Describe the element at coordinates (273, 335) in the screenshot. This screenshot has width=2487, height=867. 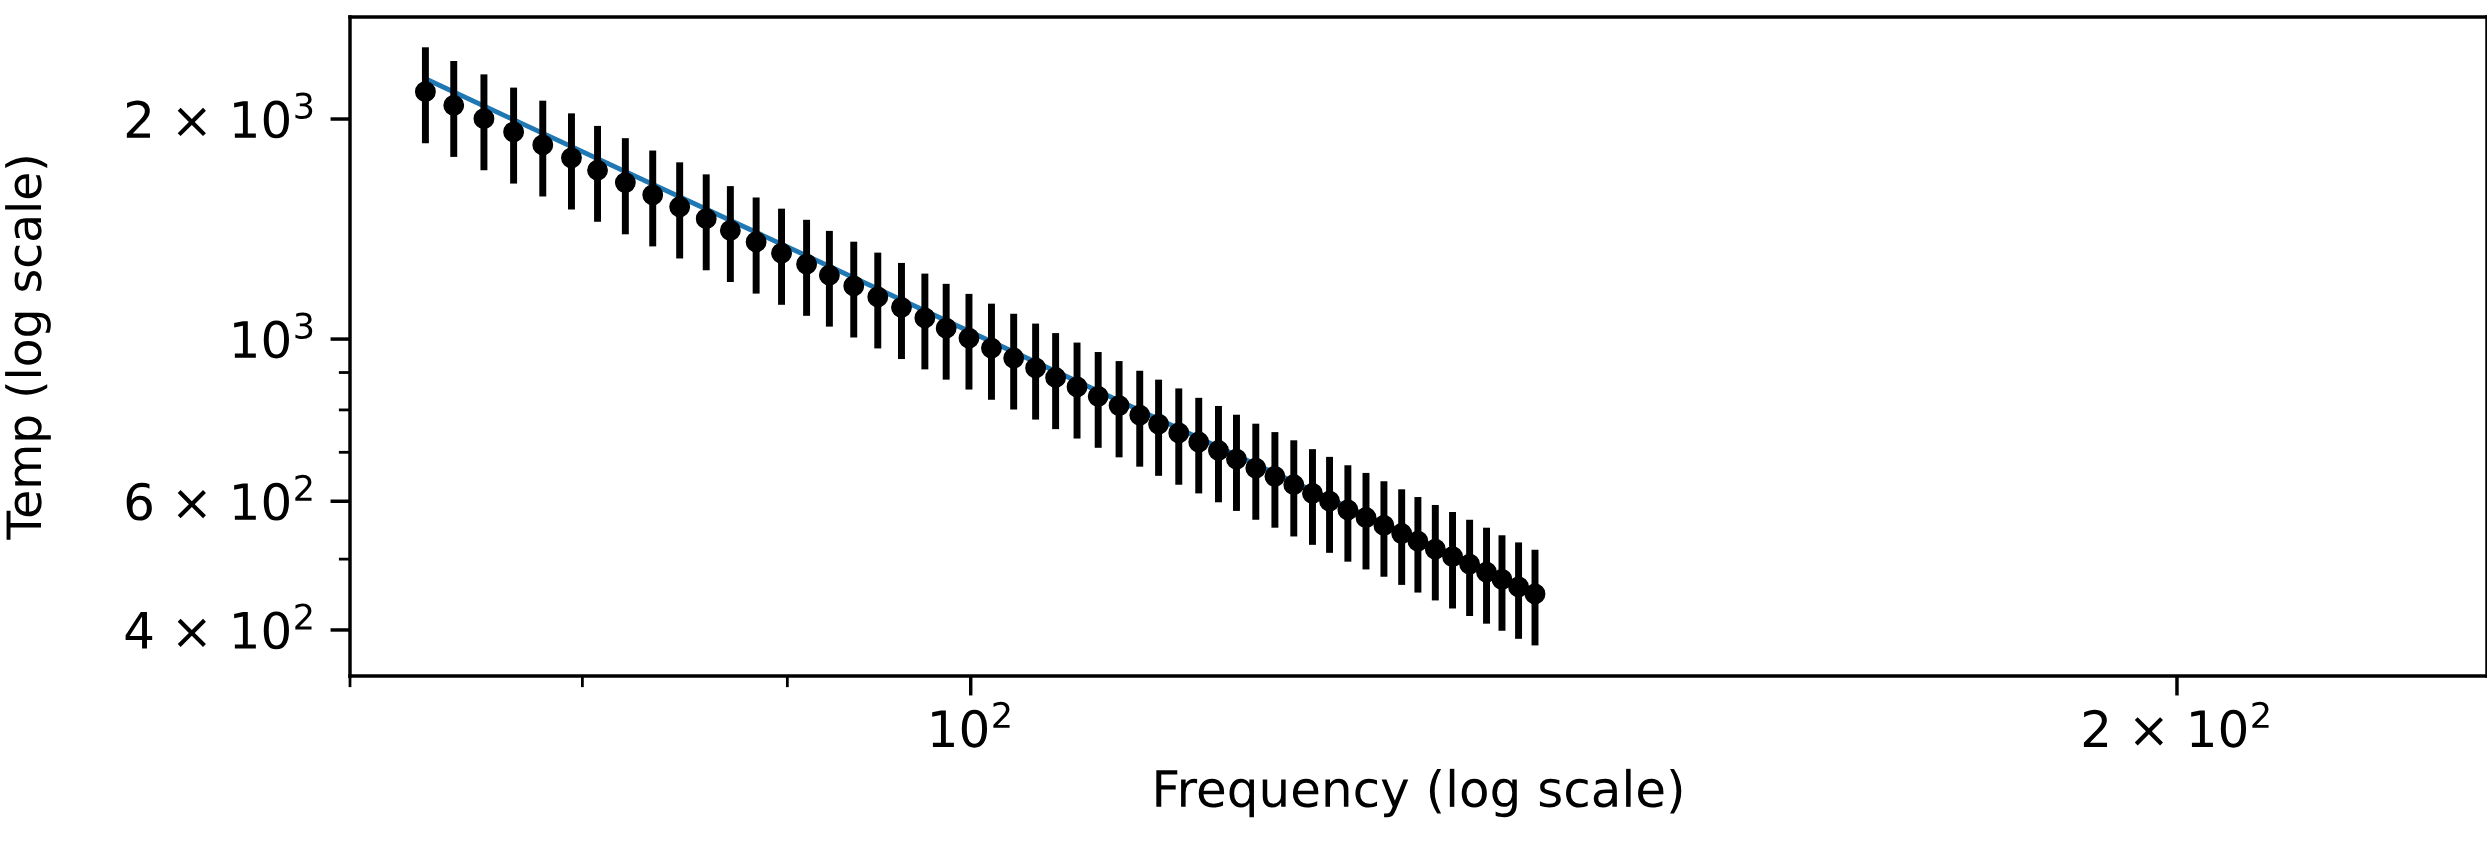
I see `y-tick-label: 10$^{3}$` at that location.